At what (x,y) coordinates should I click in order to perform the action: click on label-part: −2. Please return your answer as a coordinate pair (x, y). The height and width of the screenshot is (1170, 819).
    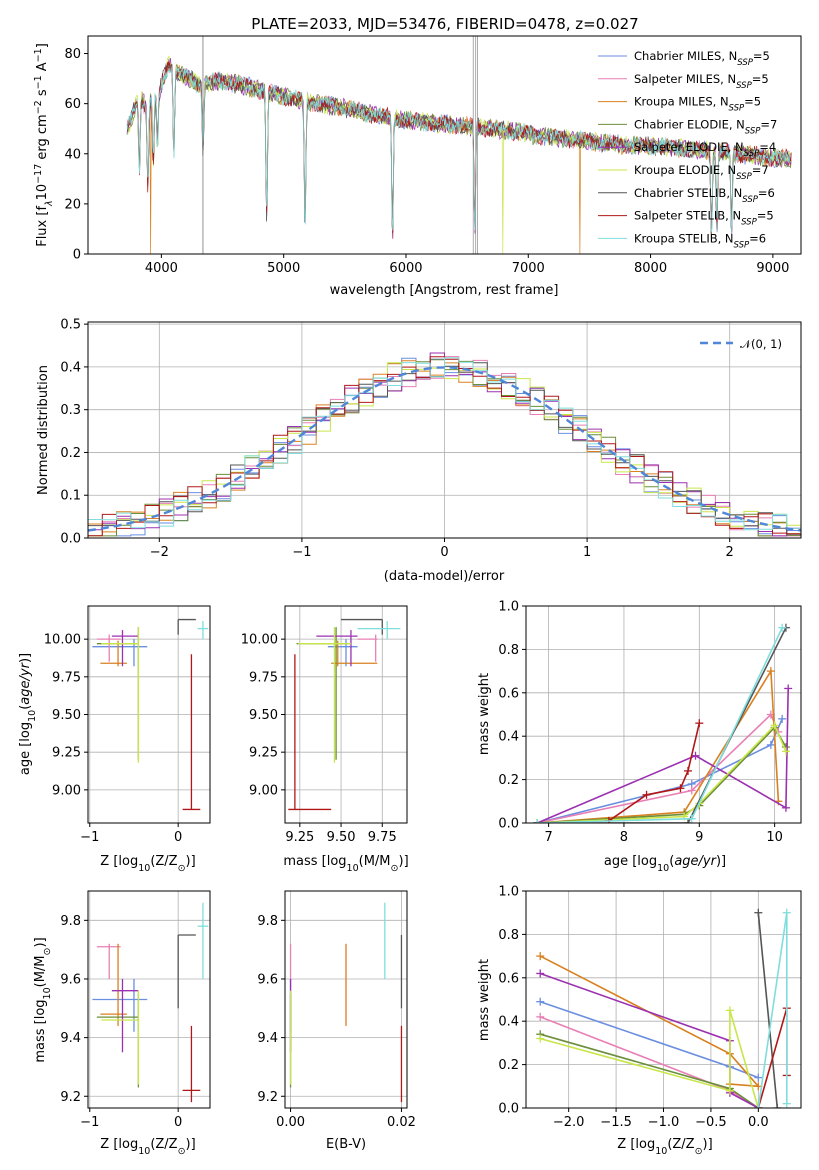
    Looking at the image, I should click on (38, 107).